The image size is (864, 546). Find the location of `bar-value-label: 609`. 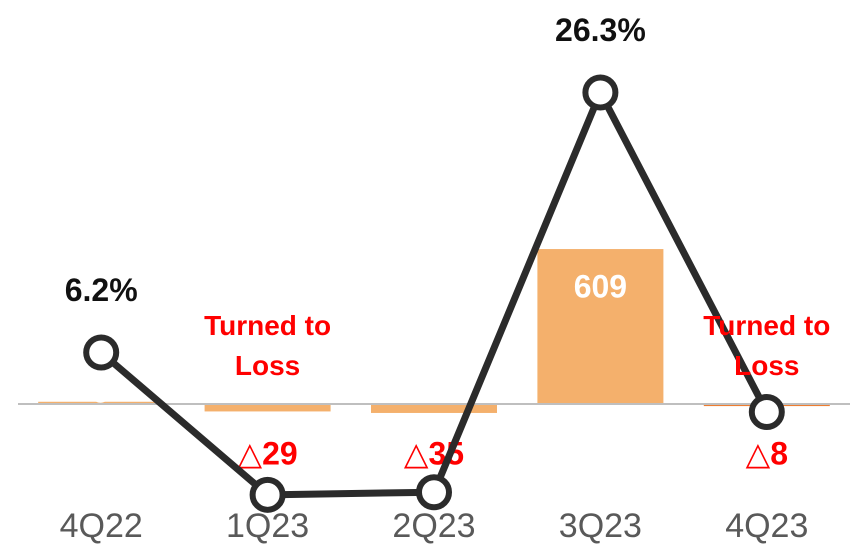

bar-value-label: 609 is located at coordinates (600, 287).